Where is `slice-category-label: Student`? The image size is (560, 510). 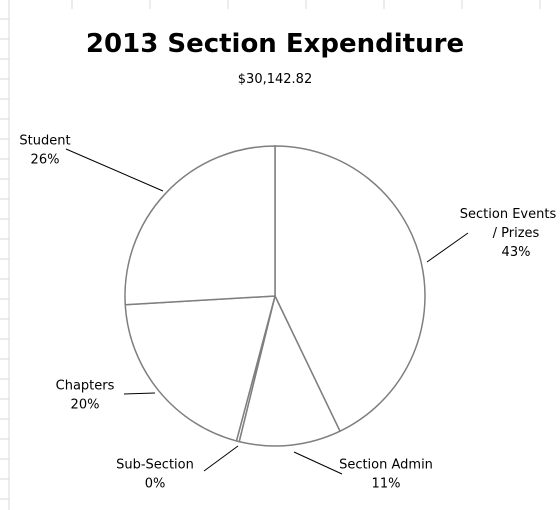 slice-category-label: Student is located at coordinates (44, 141).